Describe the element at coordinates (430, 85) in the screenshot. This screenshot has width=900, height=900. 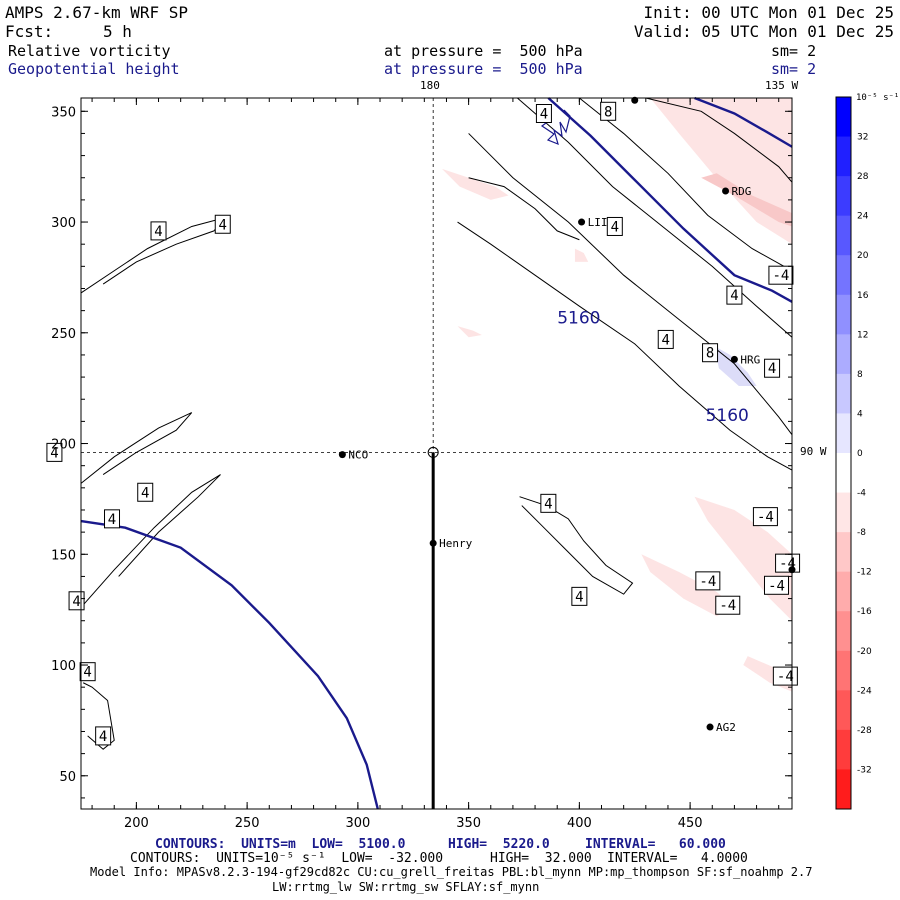
I see `lon-label-180: 180` at that location.